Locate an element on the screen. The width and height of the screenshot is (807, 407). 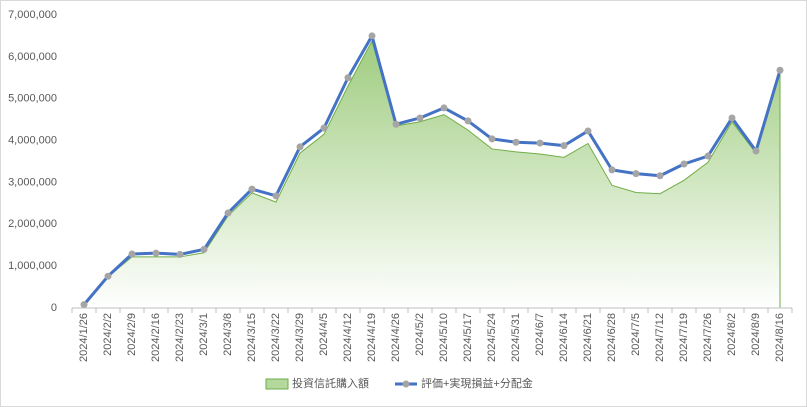
x-tick-label: 2024/6/21 is located at coordinates (588, 337).